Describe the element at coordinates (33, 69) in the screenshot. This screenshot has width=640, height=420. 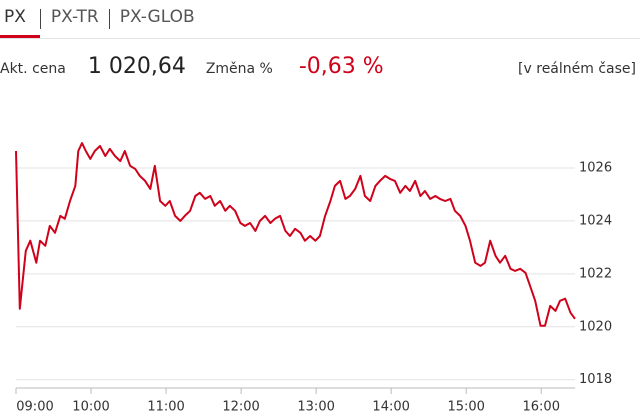
I see `price-label: Akt. cena` at that location.